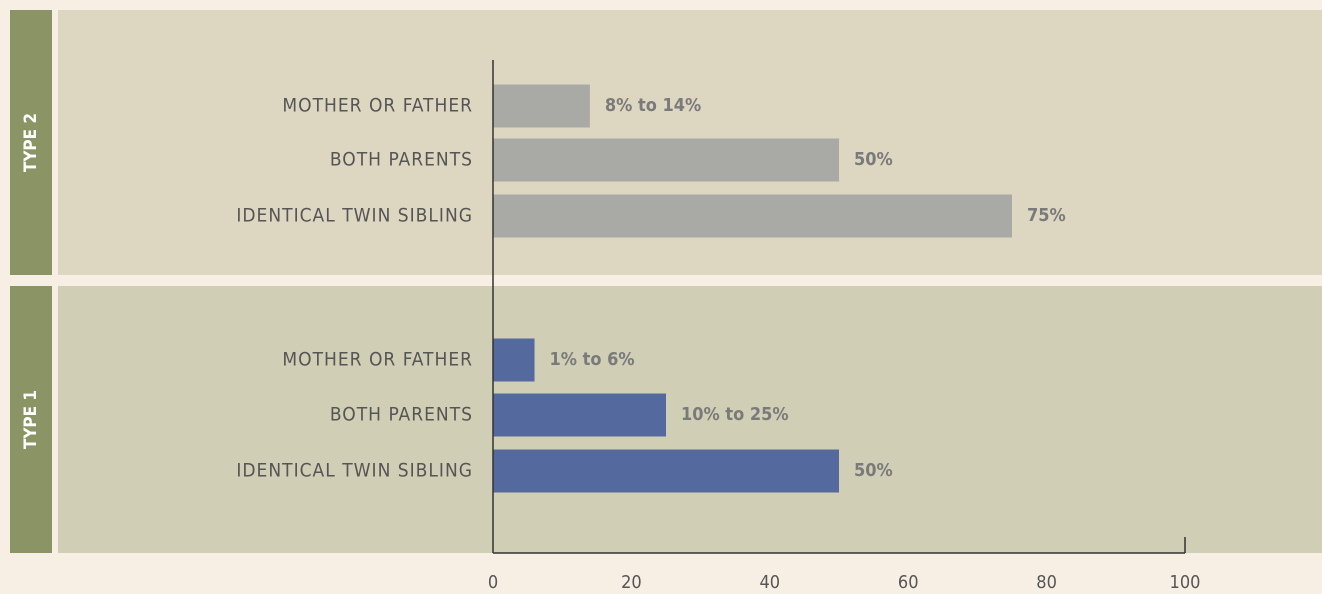 The image size is (1322, 594). I want to click on x-tick-label: 60, so click(908, 582).